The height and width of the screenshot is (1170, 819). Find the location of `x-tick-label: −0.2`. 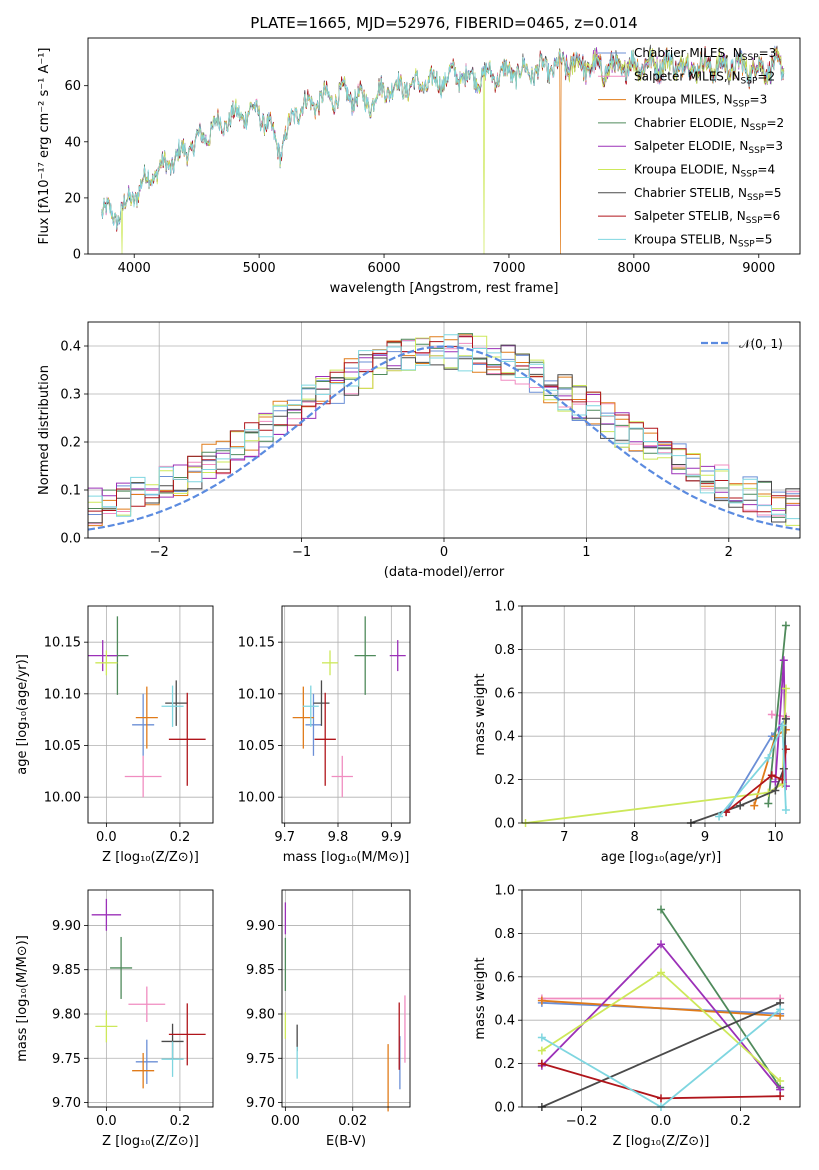

x-tick-label: −0.2 is located at coordinates (582, 1121).